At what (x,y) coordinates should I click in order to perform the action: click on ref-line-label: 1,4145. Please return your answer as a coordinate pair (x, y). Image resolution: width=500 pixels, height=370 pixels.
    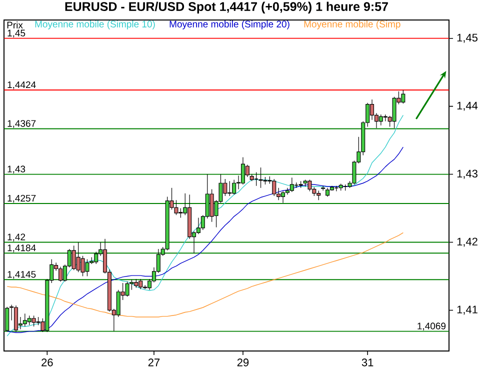
    Looking at the image, I should click on (22, 275).